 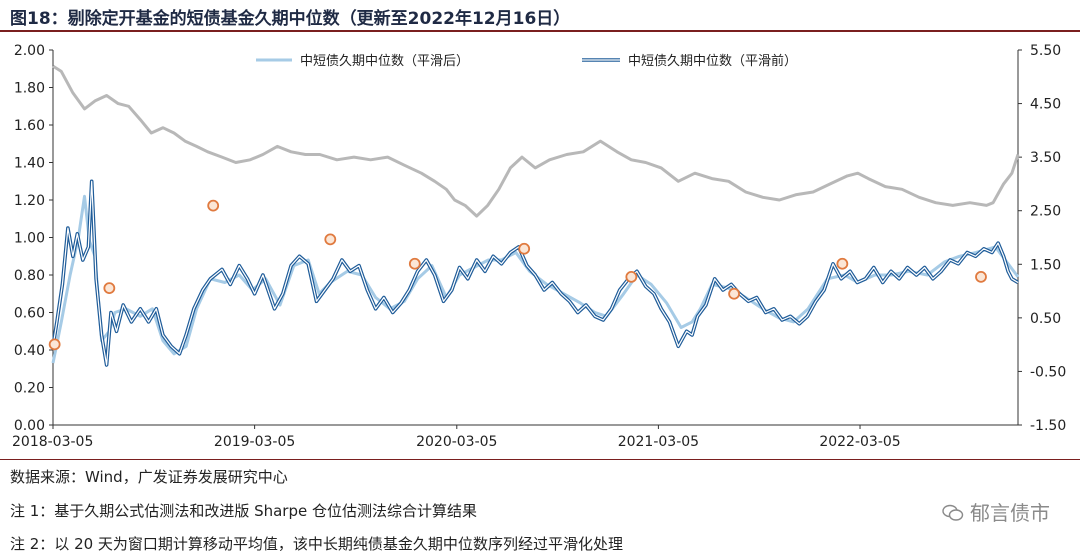 What do you see at coordinates (1010, 513) in the screenshot?
I see `watermark-text: 郁言债市` at bounding box center [1010, 513].